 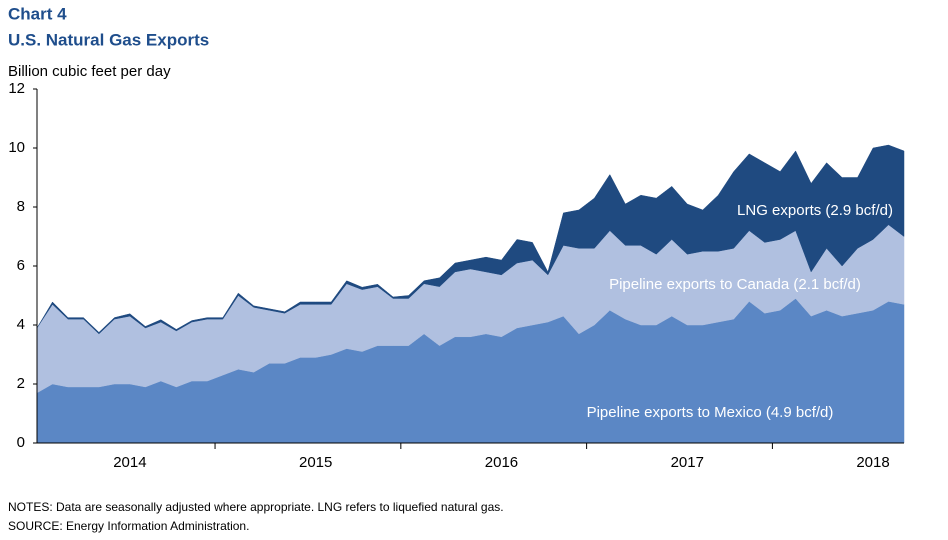 I want to click on y-tick-label: 2, so click(x=21, y=383).